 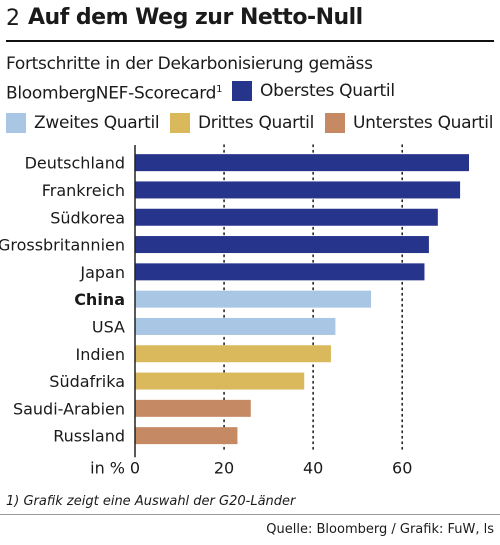 What do you see at coordinates (100, 354) in the screenshot?
I see `category-label-indien: Indien` at bounding box center [100, 354].